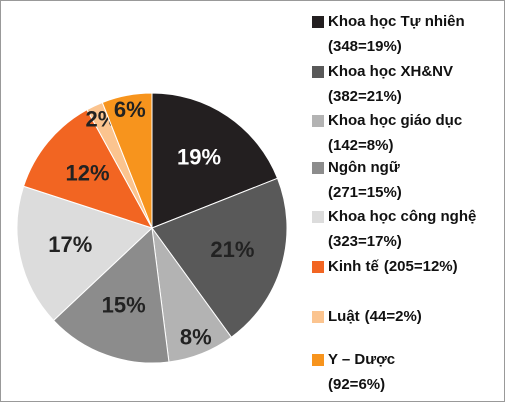  I want to click on legend-name: Khoa học Tự nhiên, so click(396, 21).